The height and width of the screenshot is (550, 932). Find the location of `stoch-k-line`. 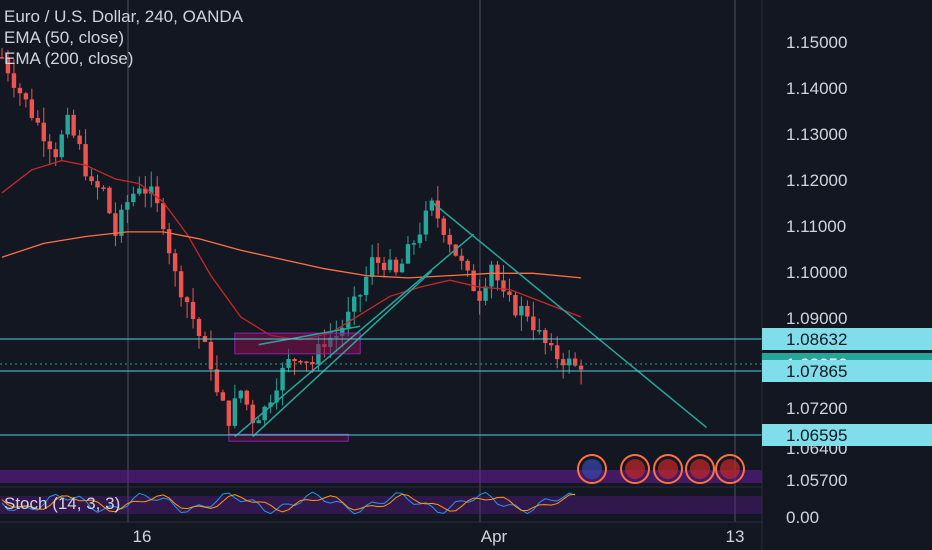

stoch-k-line is located at coordinates (288, 503).